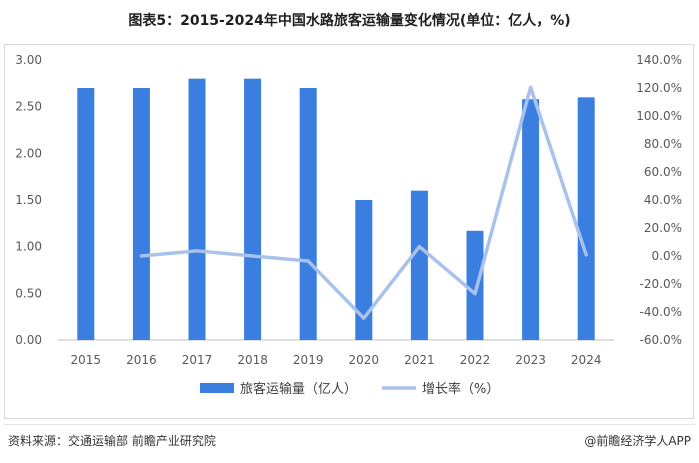 The height and width of the screenshot is (463, 699). Describe the element at coordinates (349, 21) in the screenshot. I see `chart-title: 图表5：2015-2024年中国水路旅客运输量变化情况(单位：亿人，%)` at that location.